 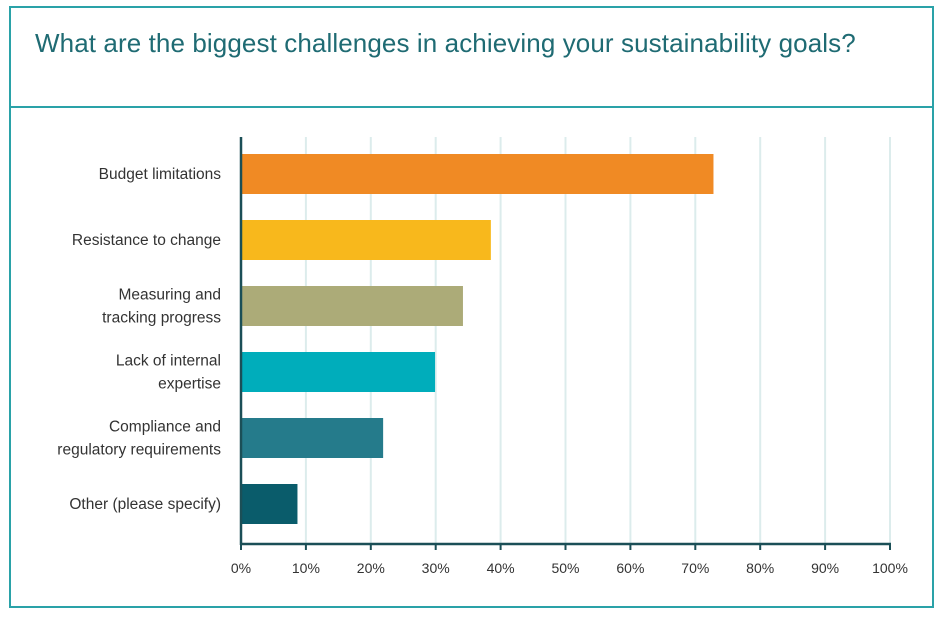 I want to click on x-tick-label: 30%, so click(x=436, y=568).